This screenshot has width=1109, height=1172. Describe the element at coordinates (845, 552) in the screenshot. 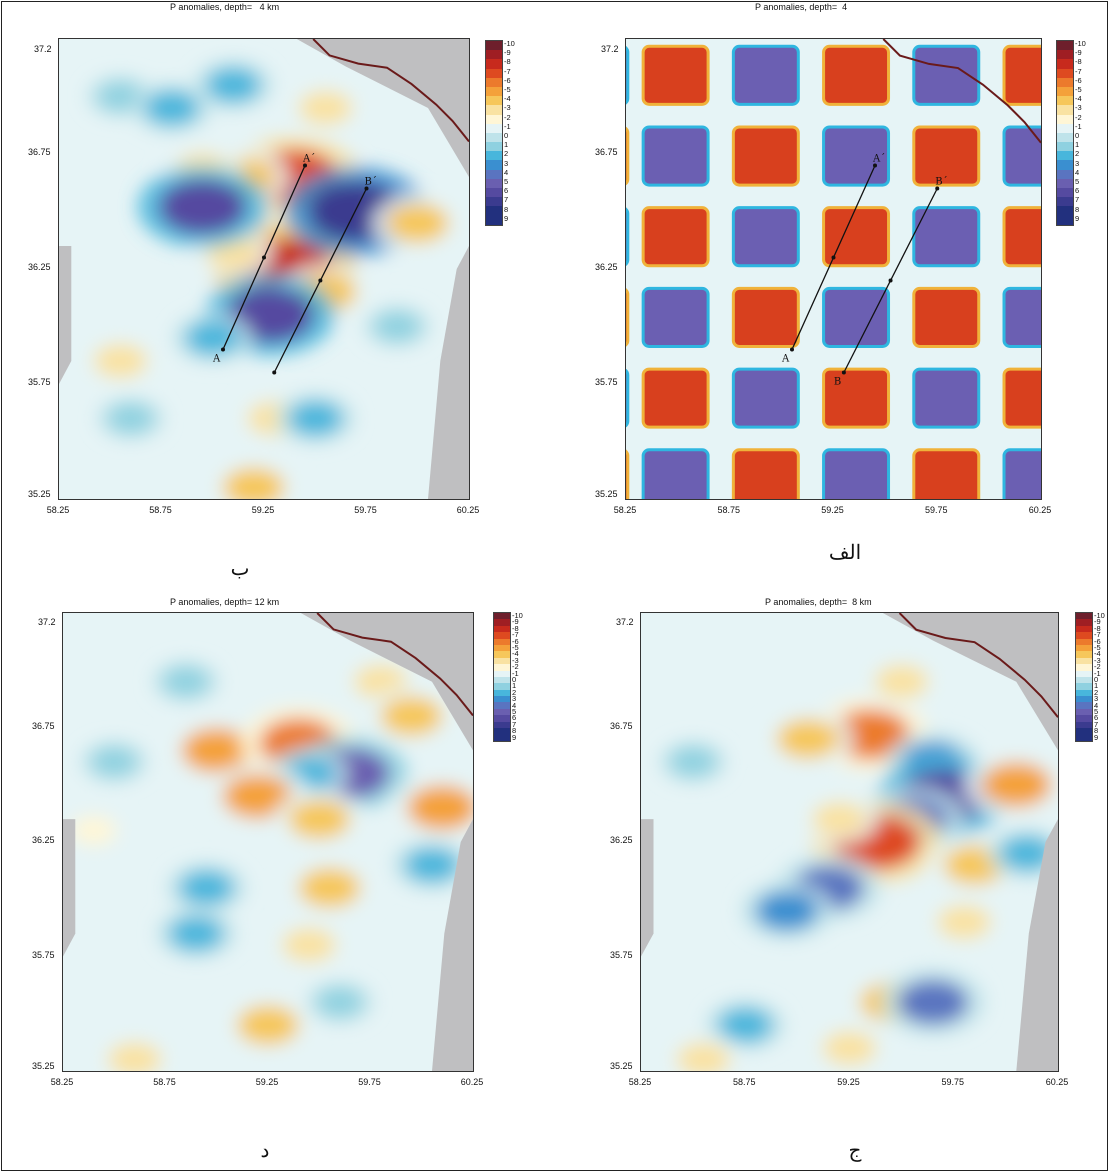

I see `panel-caption: الف` at that location.